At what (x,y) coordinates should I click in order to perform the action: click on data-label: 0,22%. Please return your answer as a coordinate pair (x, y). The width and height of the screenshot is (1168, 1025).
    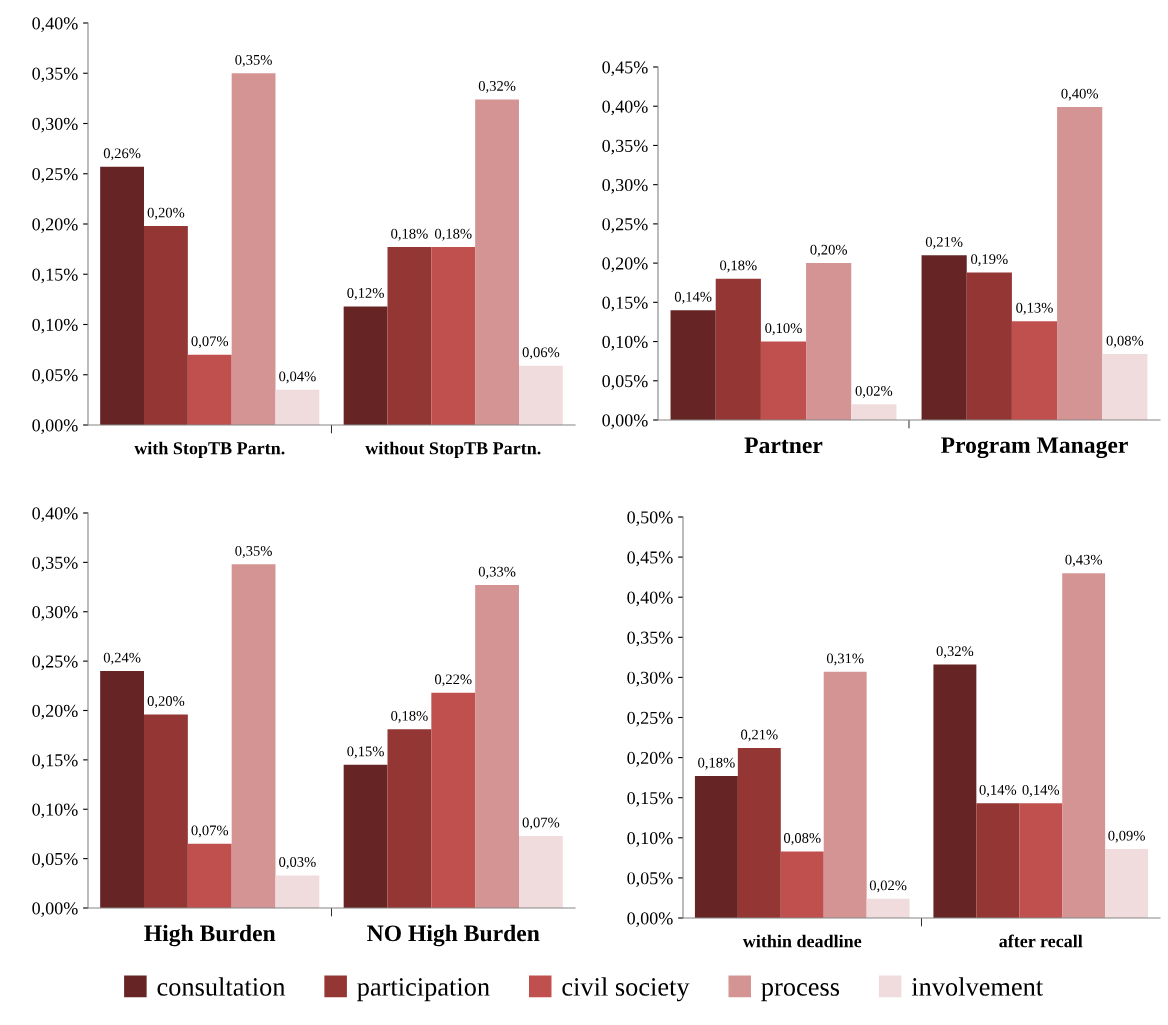
    Looking at the image, I should click on (453, 680).